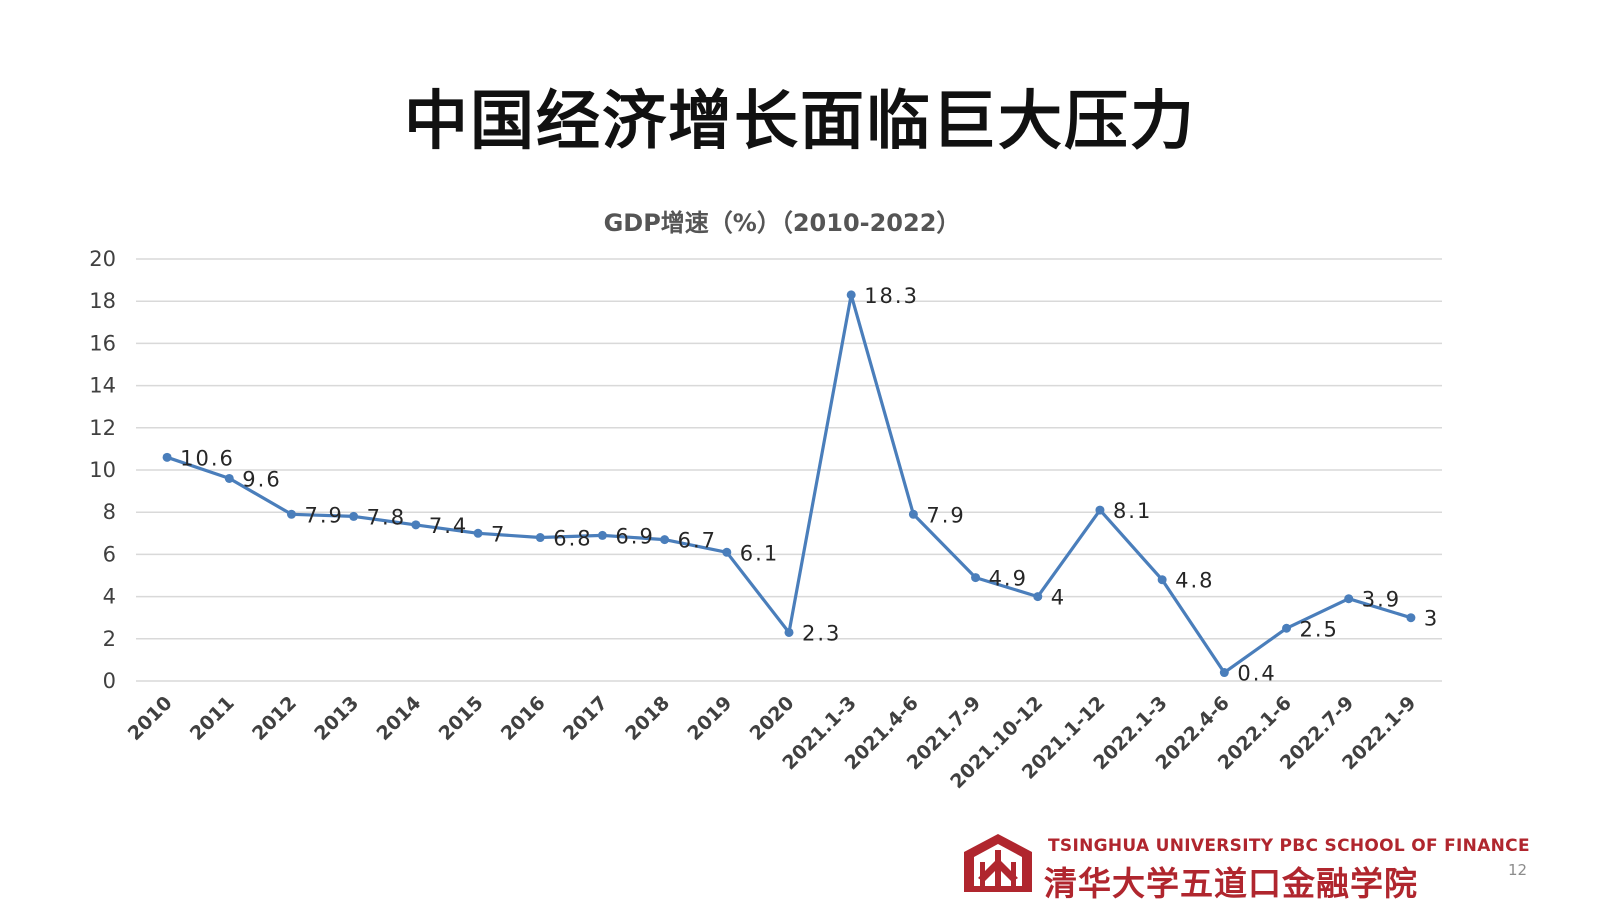  What do you see at coordinates (1194, 581) in the screenshot?
I see `data-label: 4.8` at bounding box center [1194, 581].